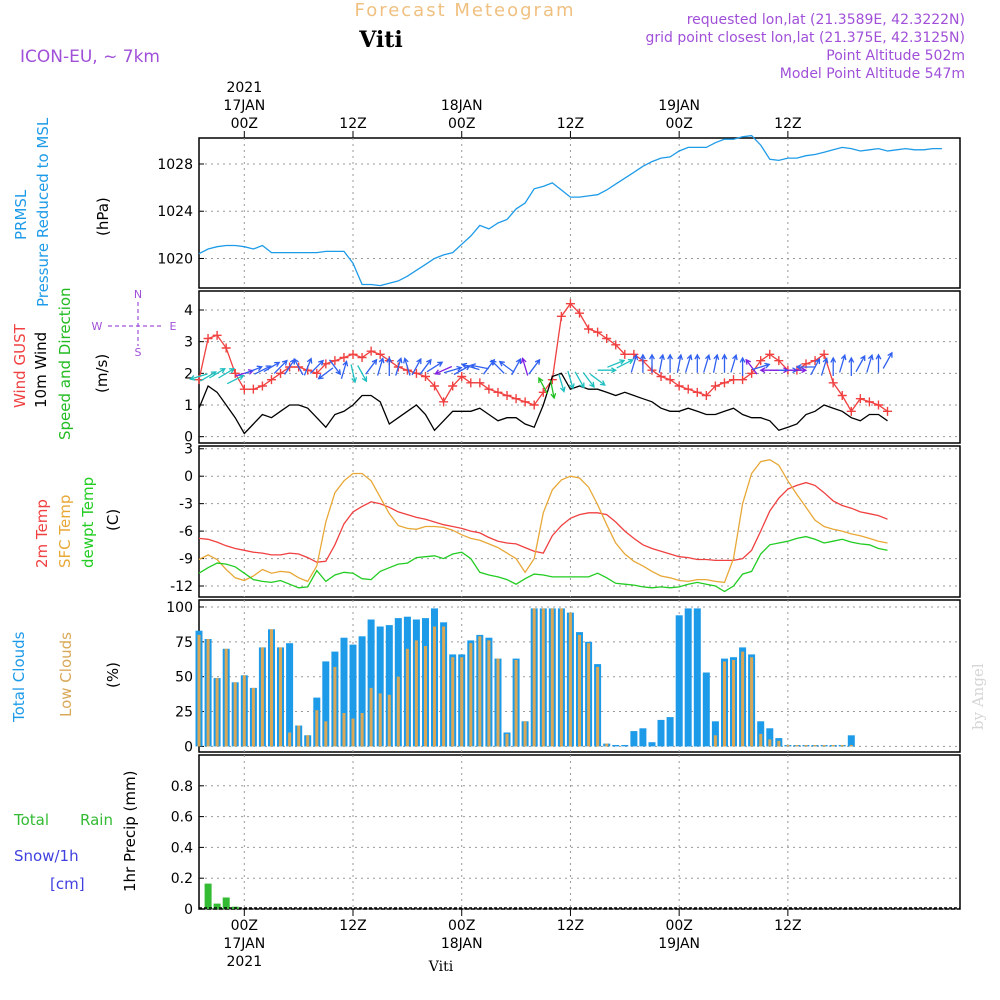 The width and height of the screenshot is (1000, 1000). What do you see at coordinates (130, 831) in the screenshot?
I see `precip-unit-label: 1hr Precip (mm)` at bounding box center [130, 831].